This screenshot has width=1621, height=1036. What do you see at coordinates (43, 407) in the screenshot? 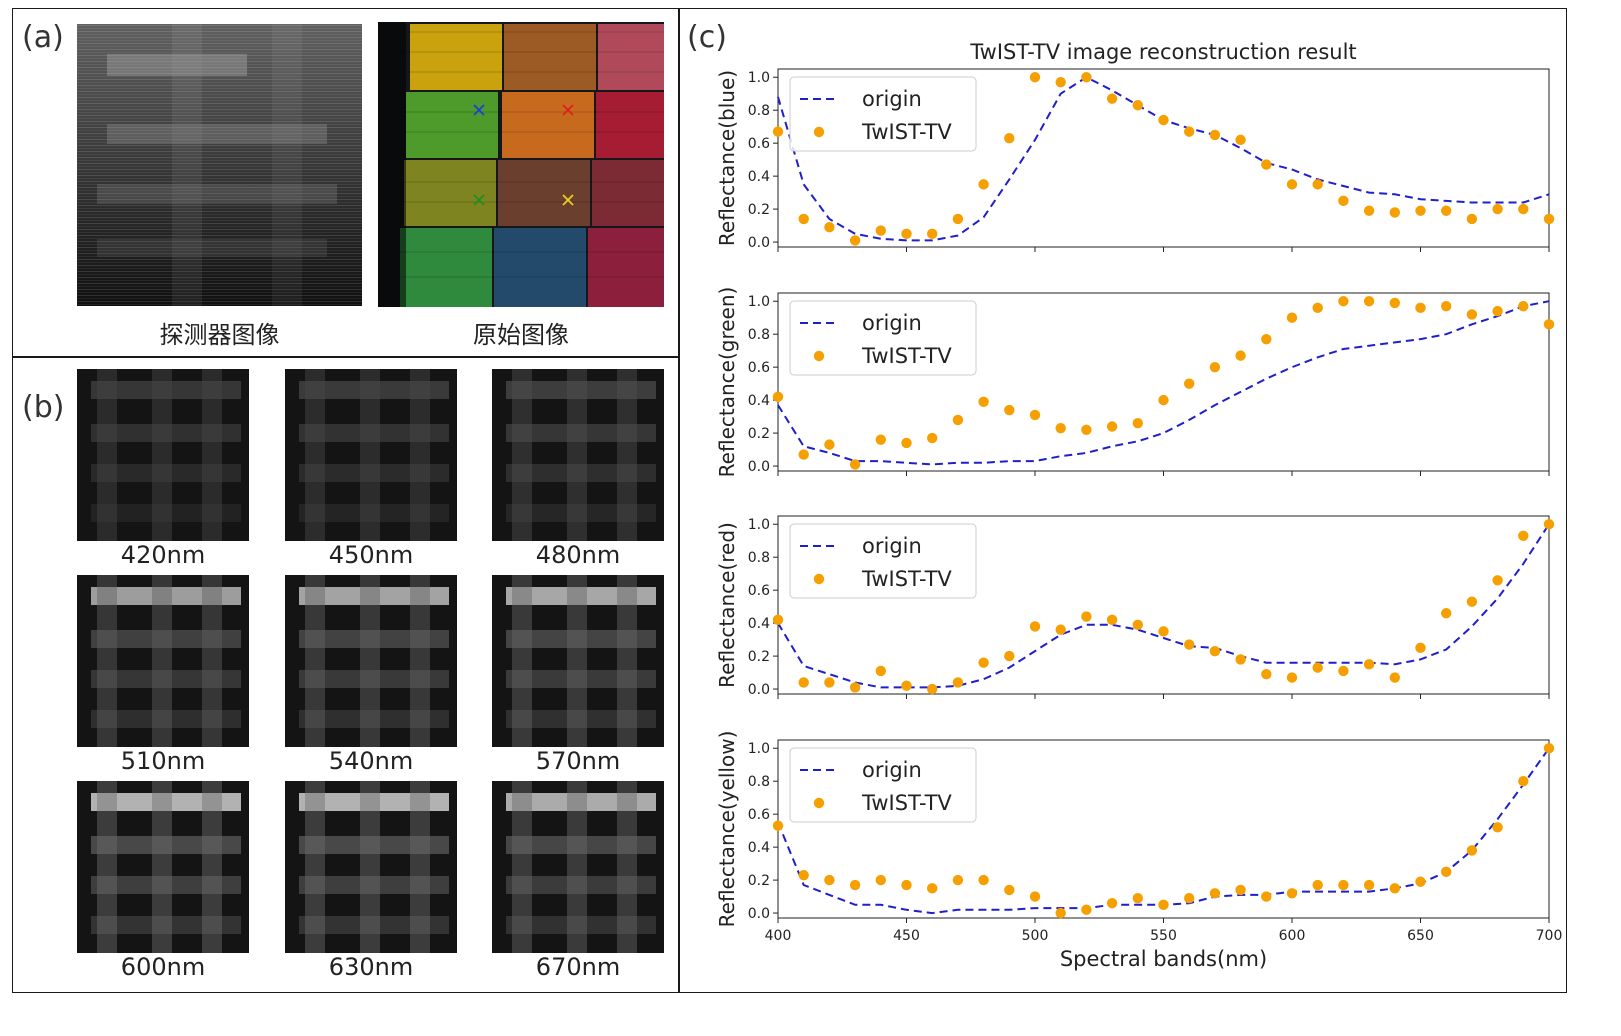
I see `panel-b-label: (b)` at bounding box center [43, 407].